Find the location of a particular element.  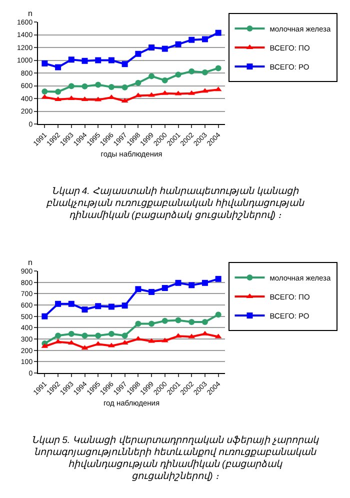

text: Նկար 5. Կանացի վերարտադրողական սֆերայի չարորակ նորագոյացությունների հետևանքով ուռուցքաբանական հիվանդացության դինամիկան (բացարձակ ցուցանիշներով) ։ is located at coordinates (175, 458).